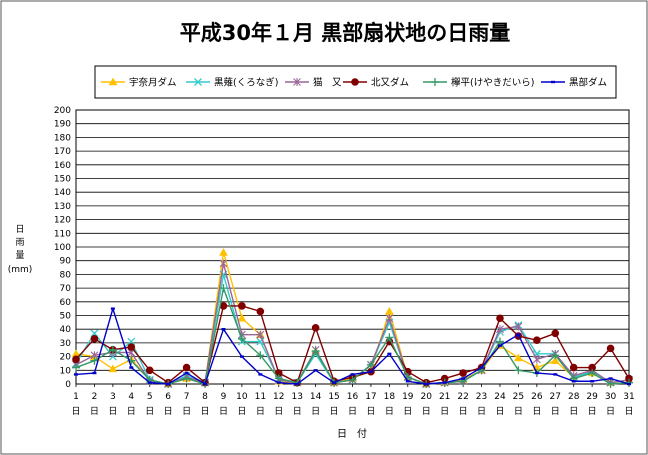  I want to click on x-tick-label: 9, so click(224, 397).